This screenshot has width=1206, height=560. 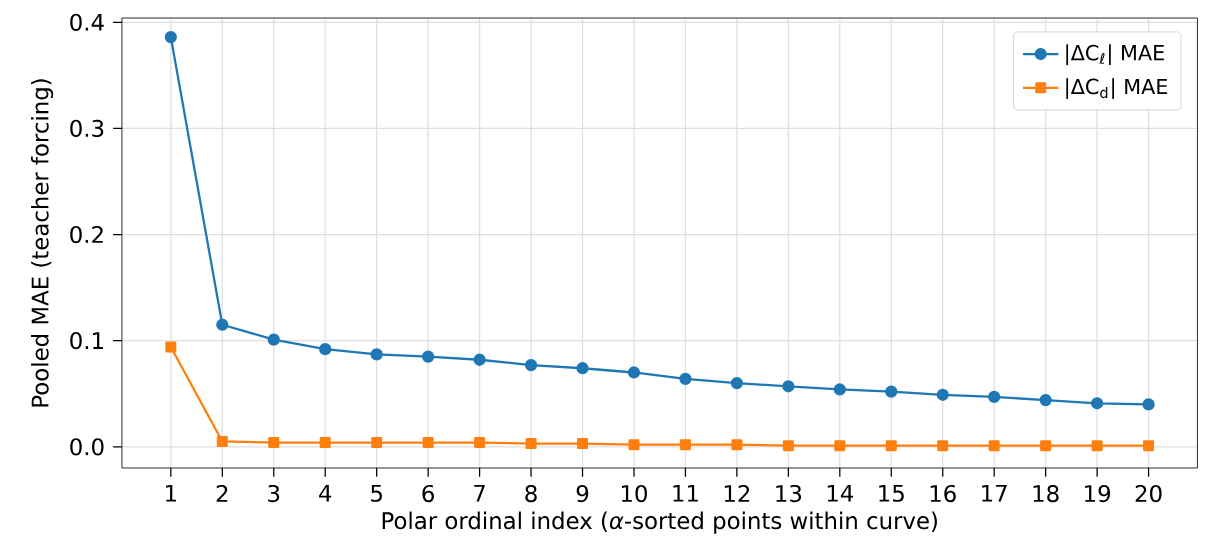 What do you see at coordinates (685, 493) in the screenshot?
I see `x-tick-label: 11` at bounding box center [685, 493].